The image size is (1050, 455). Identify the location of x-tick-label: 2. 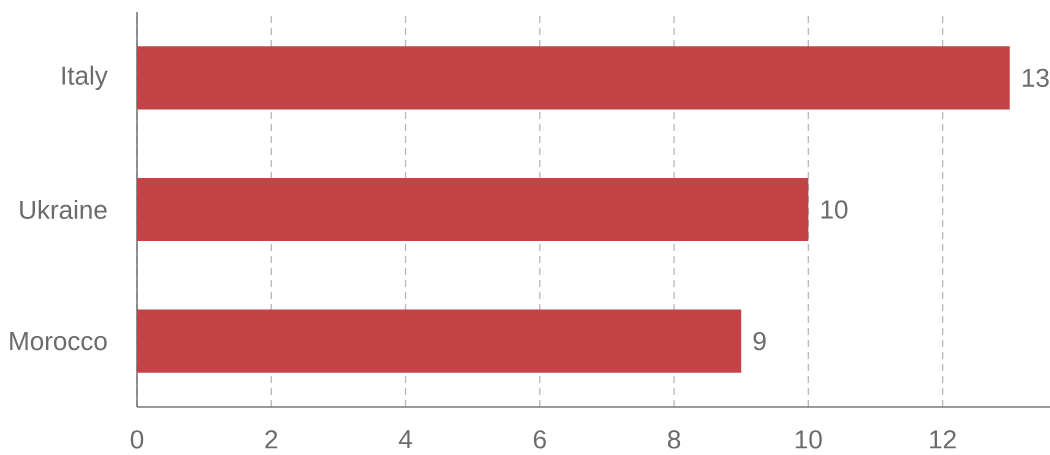
(271, 439).